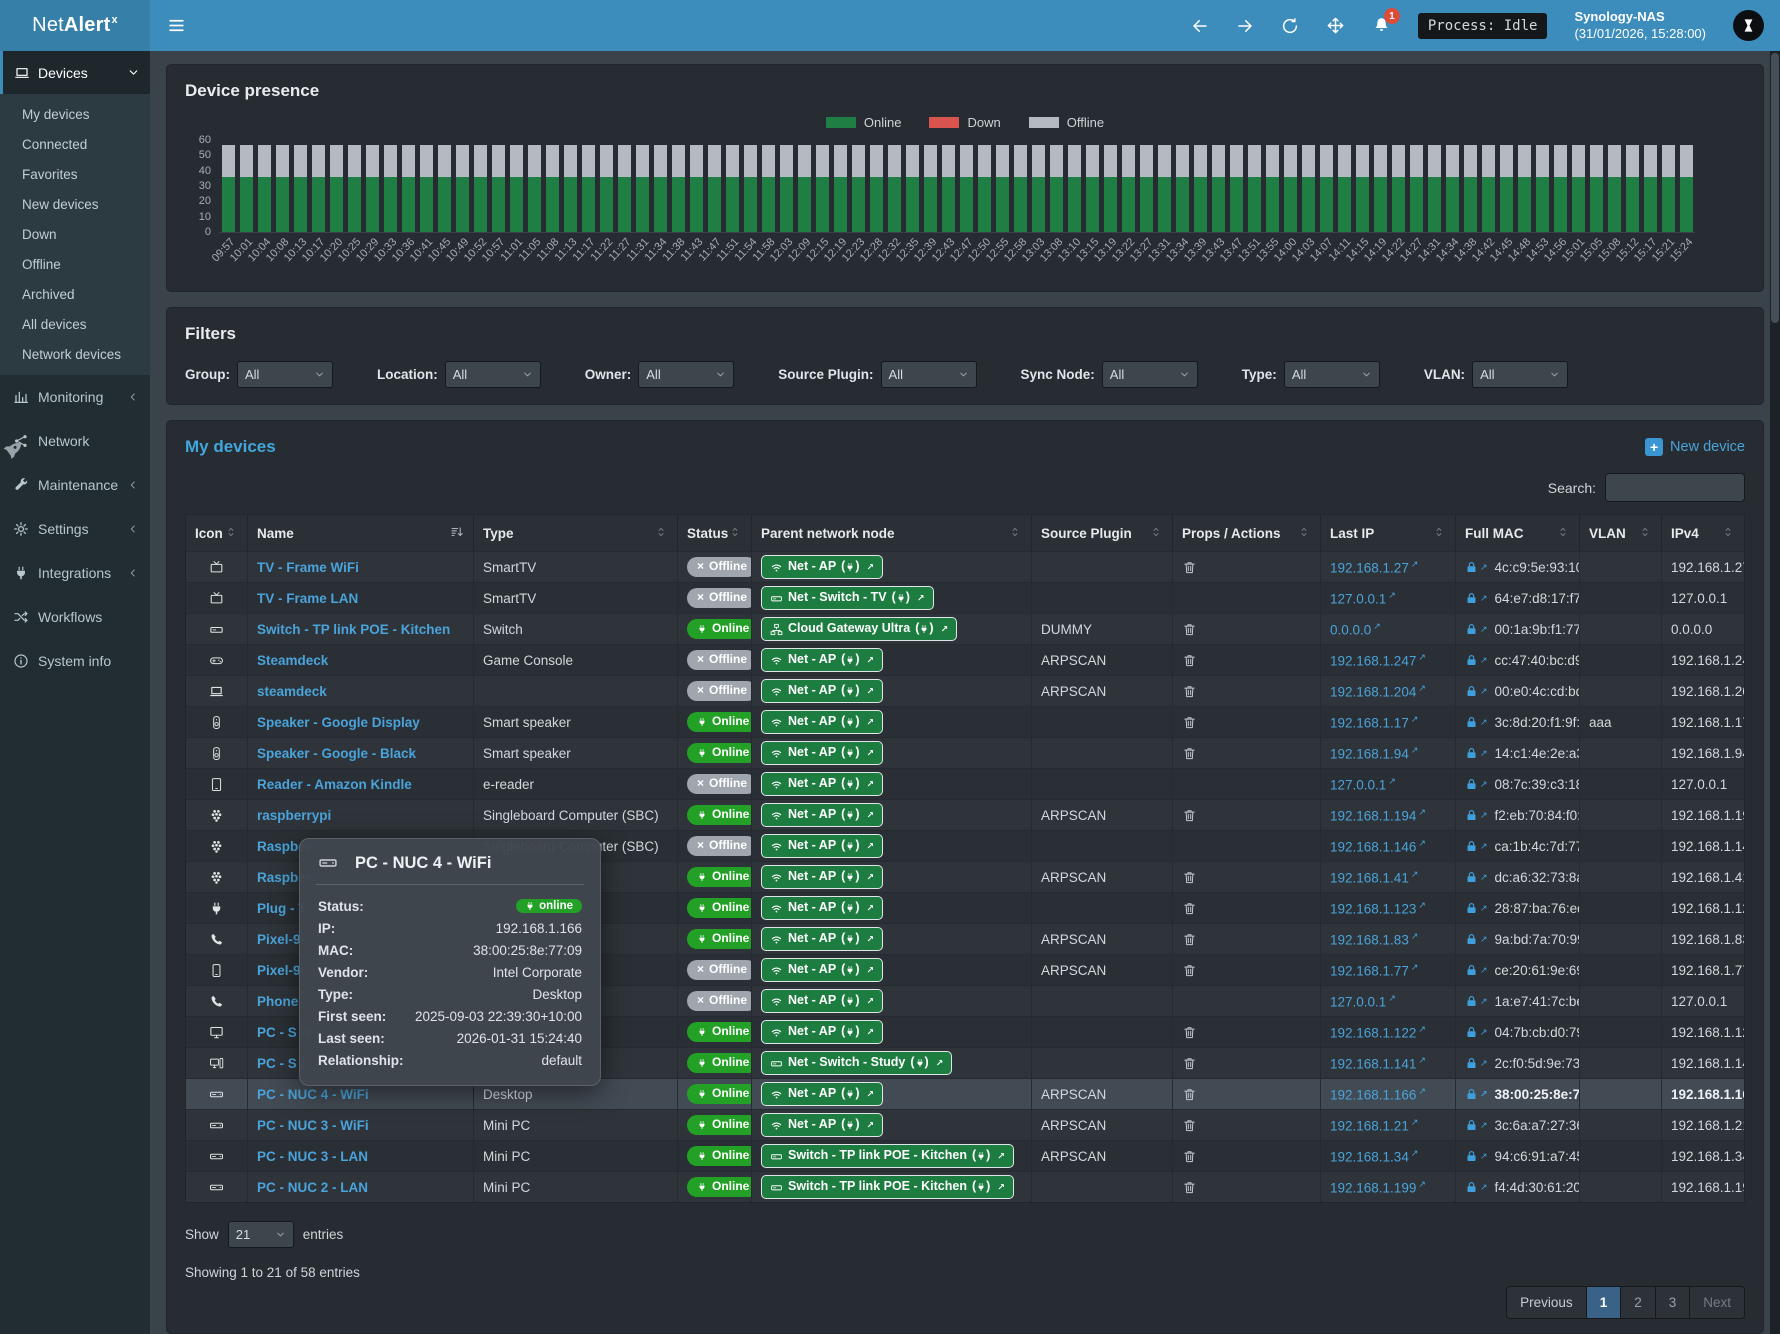 Image resolution: width=1780 pixels, height=1334 pixels. Describe the element at coordinates (1695, 447) in the screenshot. I see `new-device-button: + New device` at that location.